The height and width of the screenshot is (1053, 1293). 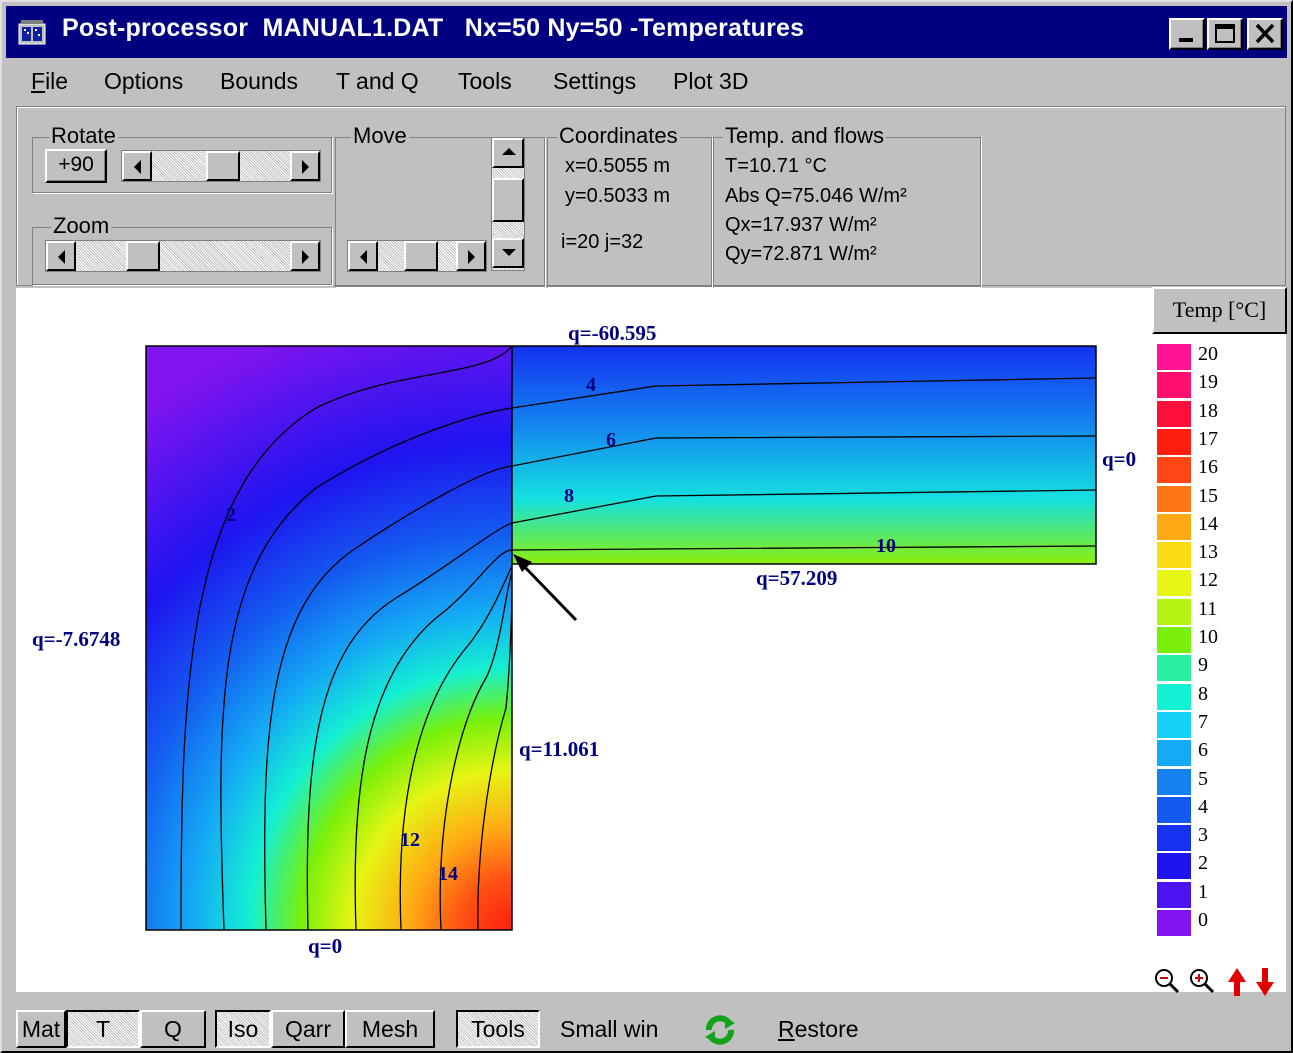 I want to click on rotate-scroll-left, so click(x=137, y=166).